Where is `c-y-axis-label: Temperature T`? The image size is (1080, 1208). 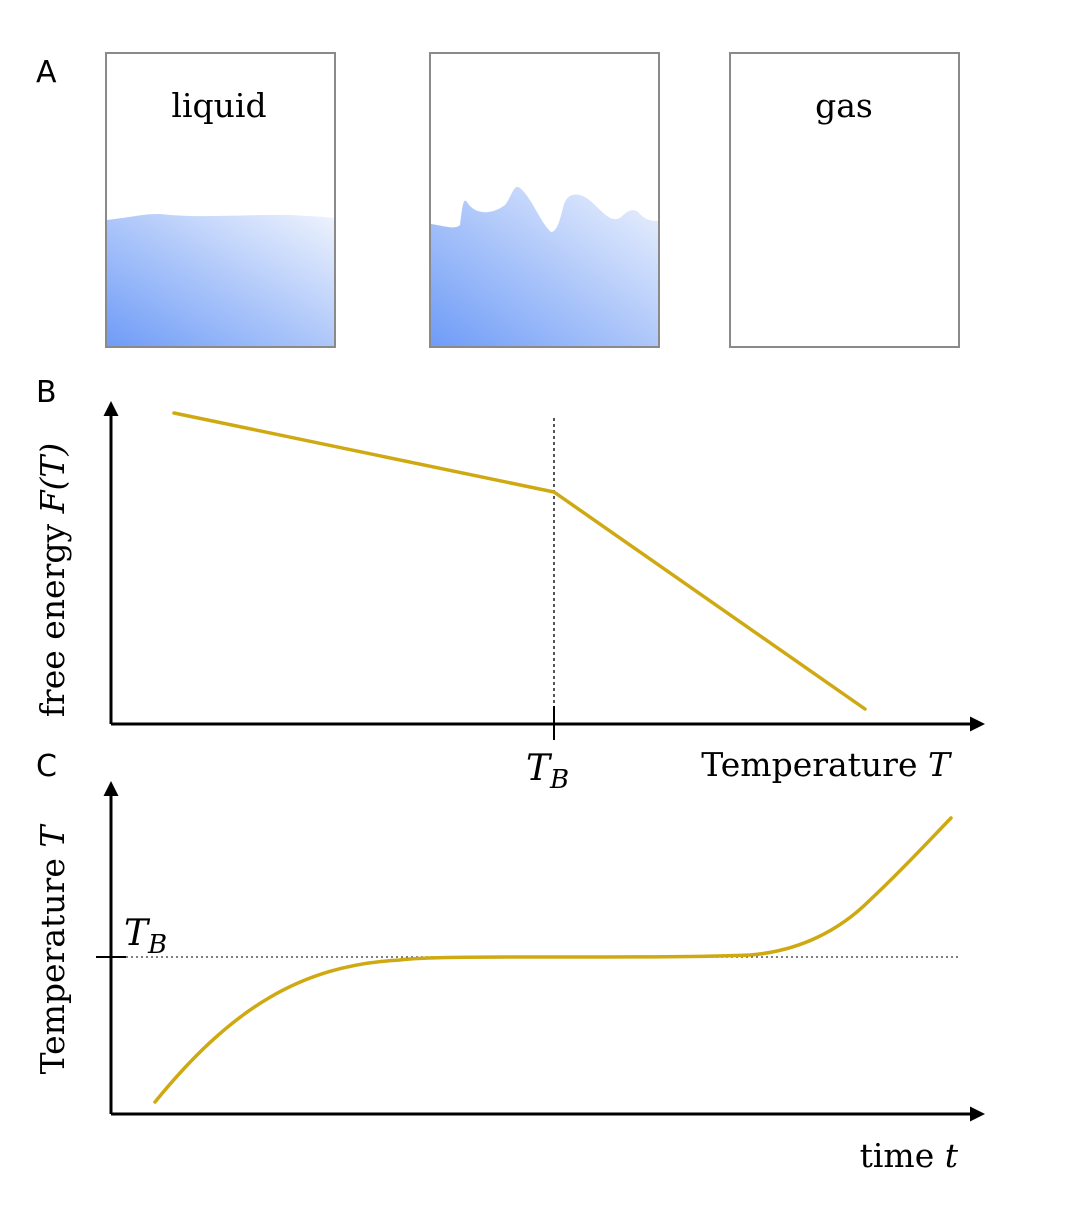
c-y-axis-label: Temperature T is located at coordinates (52, 949).